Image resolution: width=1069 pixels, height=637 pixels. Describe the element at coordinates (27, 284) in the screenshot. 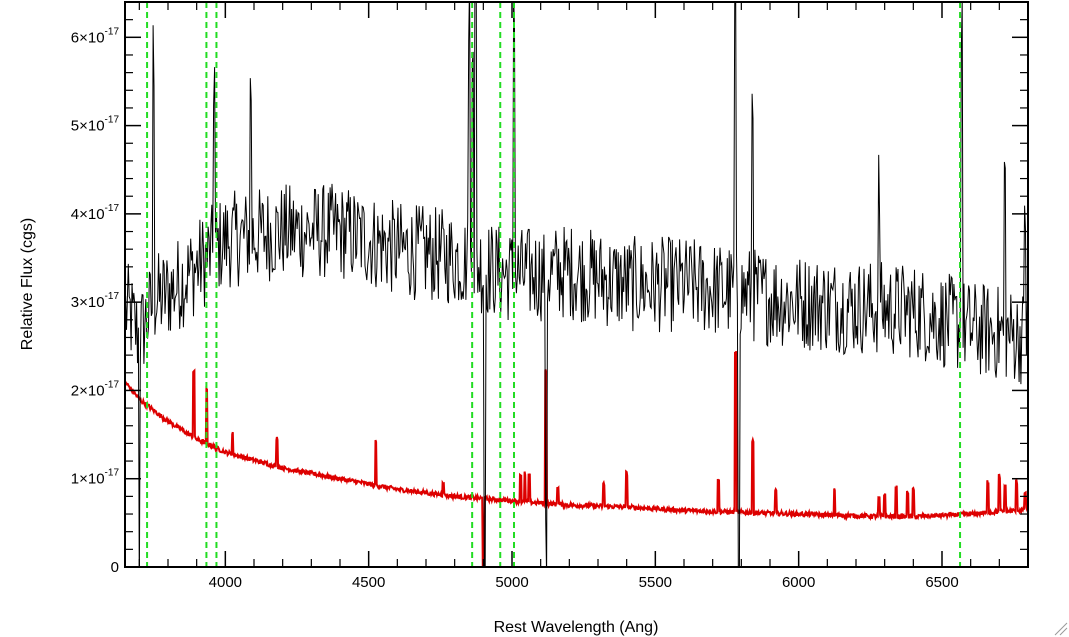

I see `y-axis-title: Relative Flux (cgs)` at that location.